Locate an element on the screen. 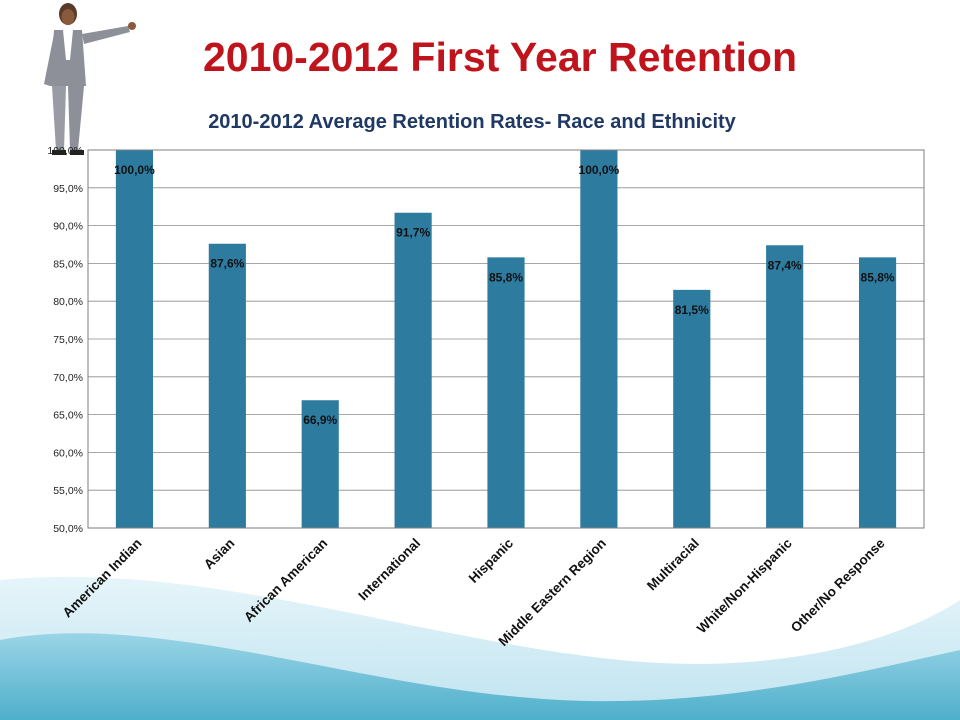  data-label: 87,4% is located at coordinates (785, 265).